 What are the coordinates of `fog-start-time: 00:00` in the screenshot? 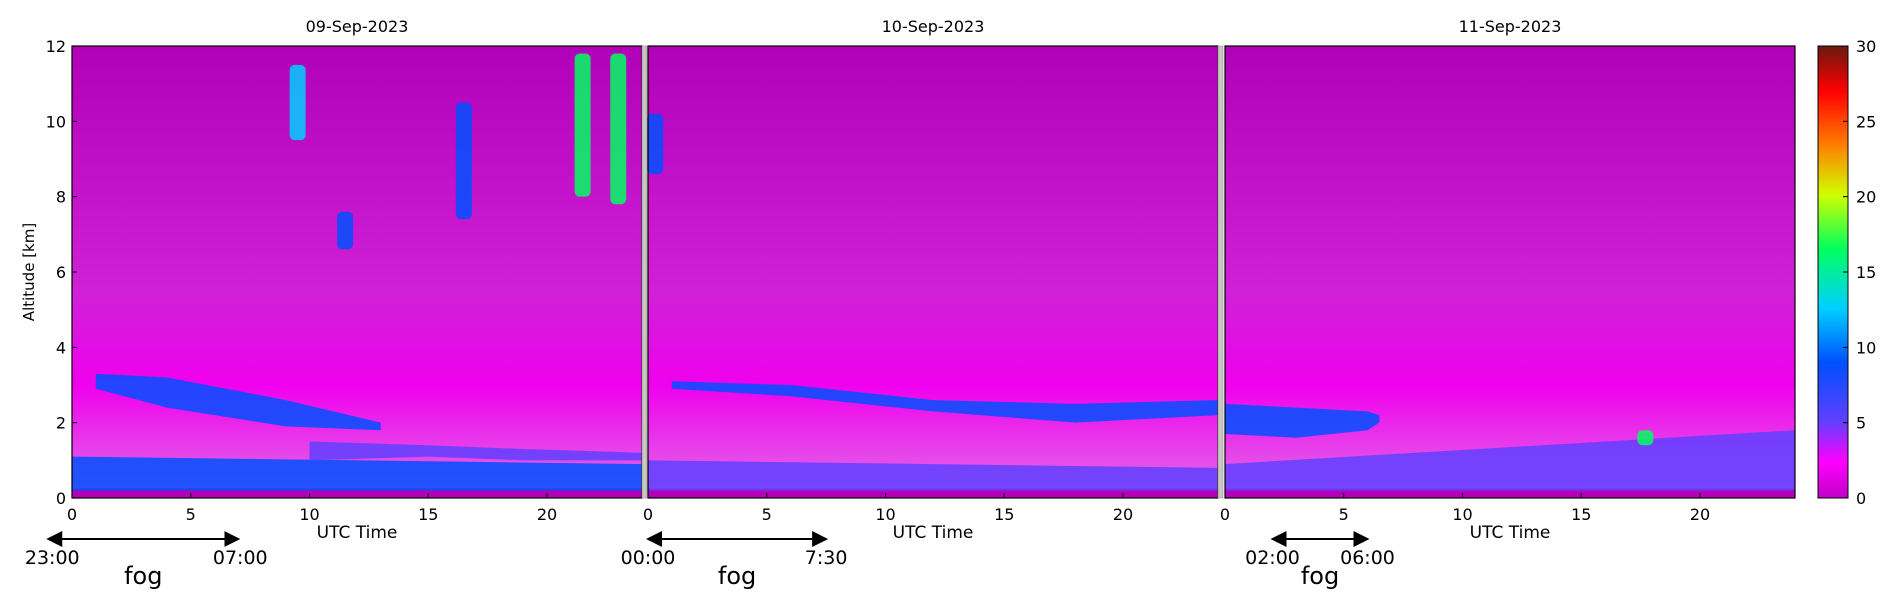 It's located at (648, 558).